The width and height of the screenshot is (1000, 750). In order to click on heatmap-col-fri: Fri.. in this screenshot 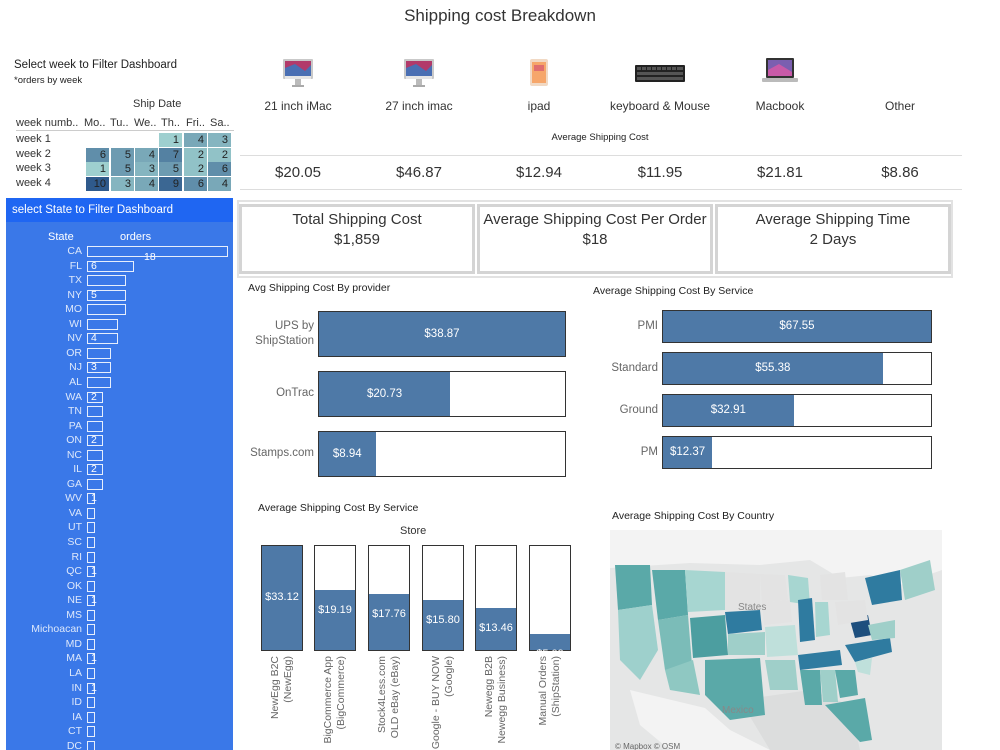, I will do `click(195, 123)`.